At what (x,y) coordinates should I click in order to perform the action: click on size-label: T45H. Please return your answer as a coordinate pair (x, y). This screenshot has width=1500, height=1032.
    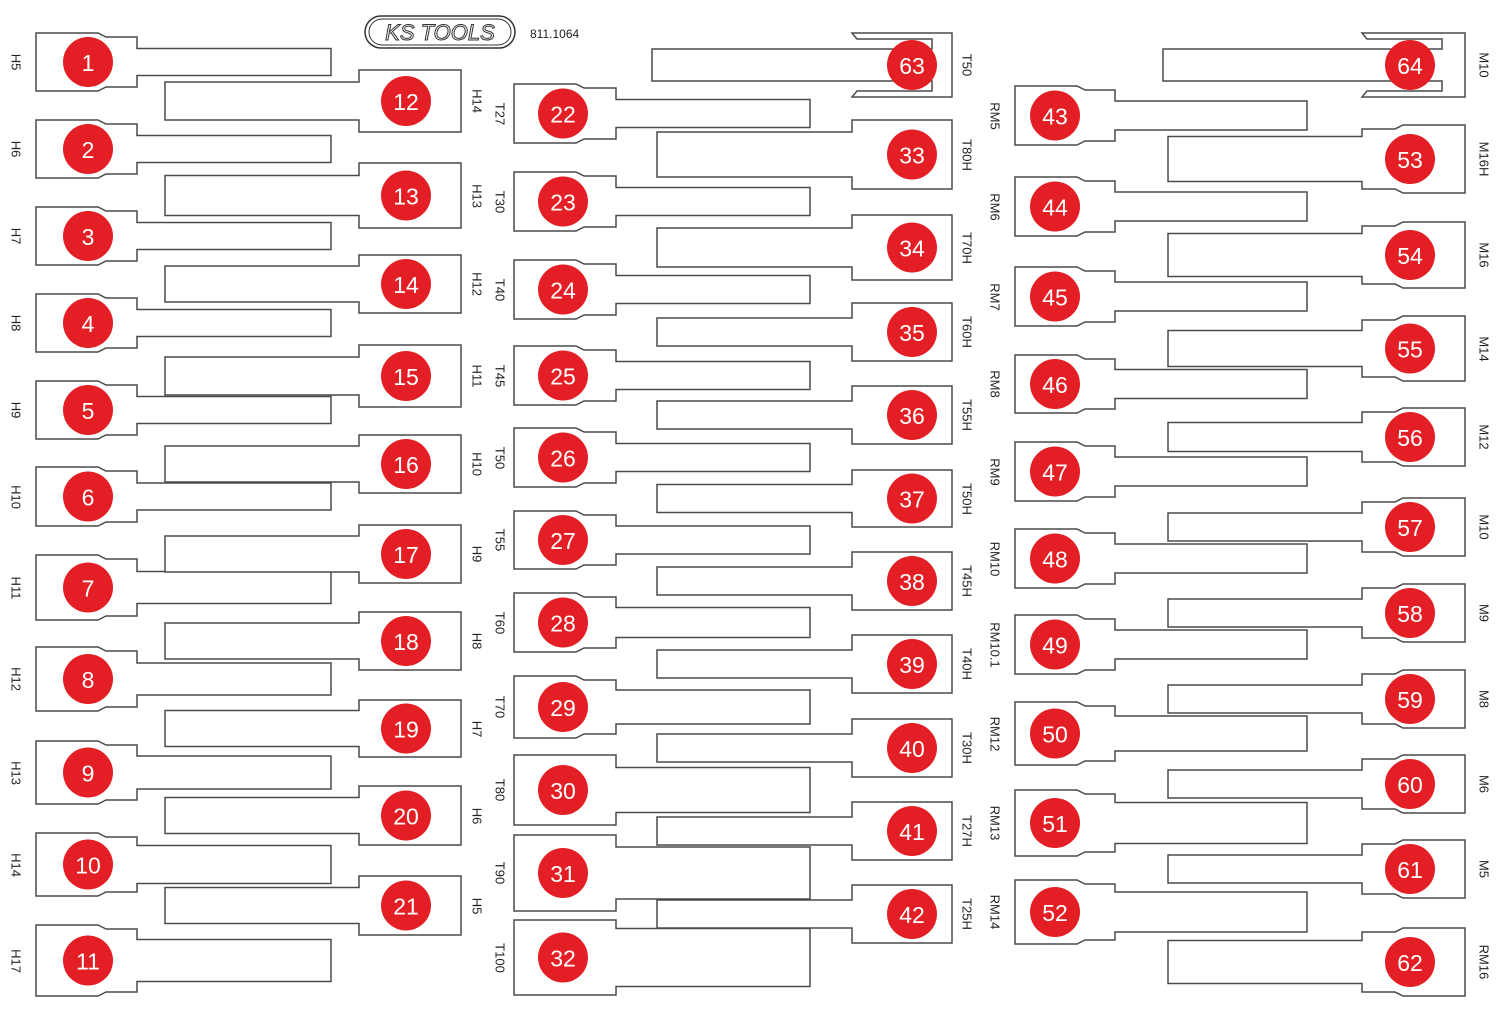
    Looking at the image, I should click on (967, 581).